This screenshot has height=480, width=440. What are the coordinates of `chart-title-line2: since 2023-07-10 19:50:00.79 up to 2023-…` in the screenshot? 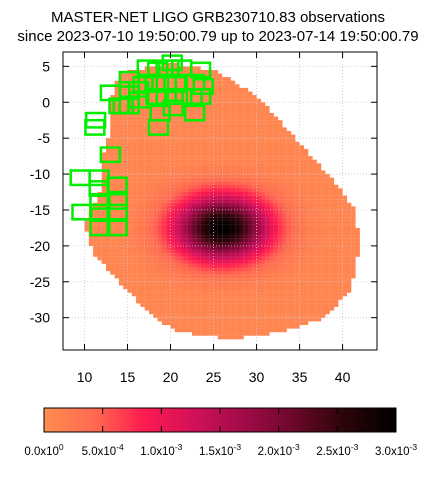 It's located at (217, 36).